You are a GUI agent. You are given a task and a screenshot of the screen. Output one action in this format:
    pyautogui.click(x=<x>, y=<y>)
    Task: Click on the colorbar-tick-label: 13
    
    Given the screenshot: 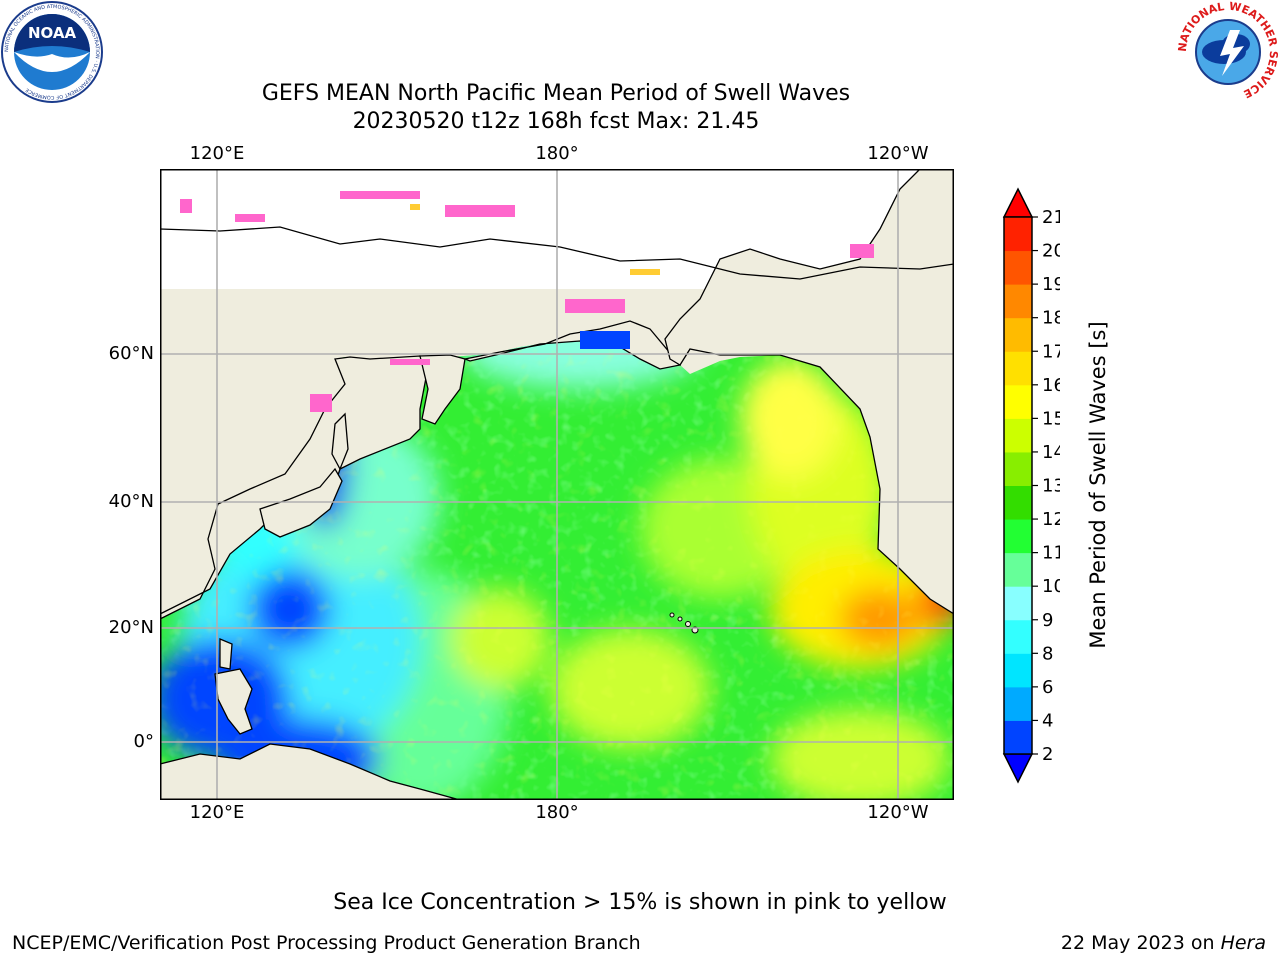 What is the action you would take?
    pyautogui.click(x=1051, y=486)
    